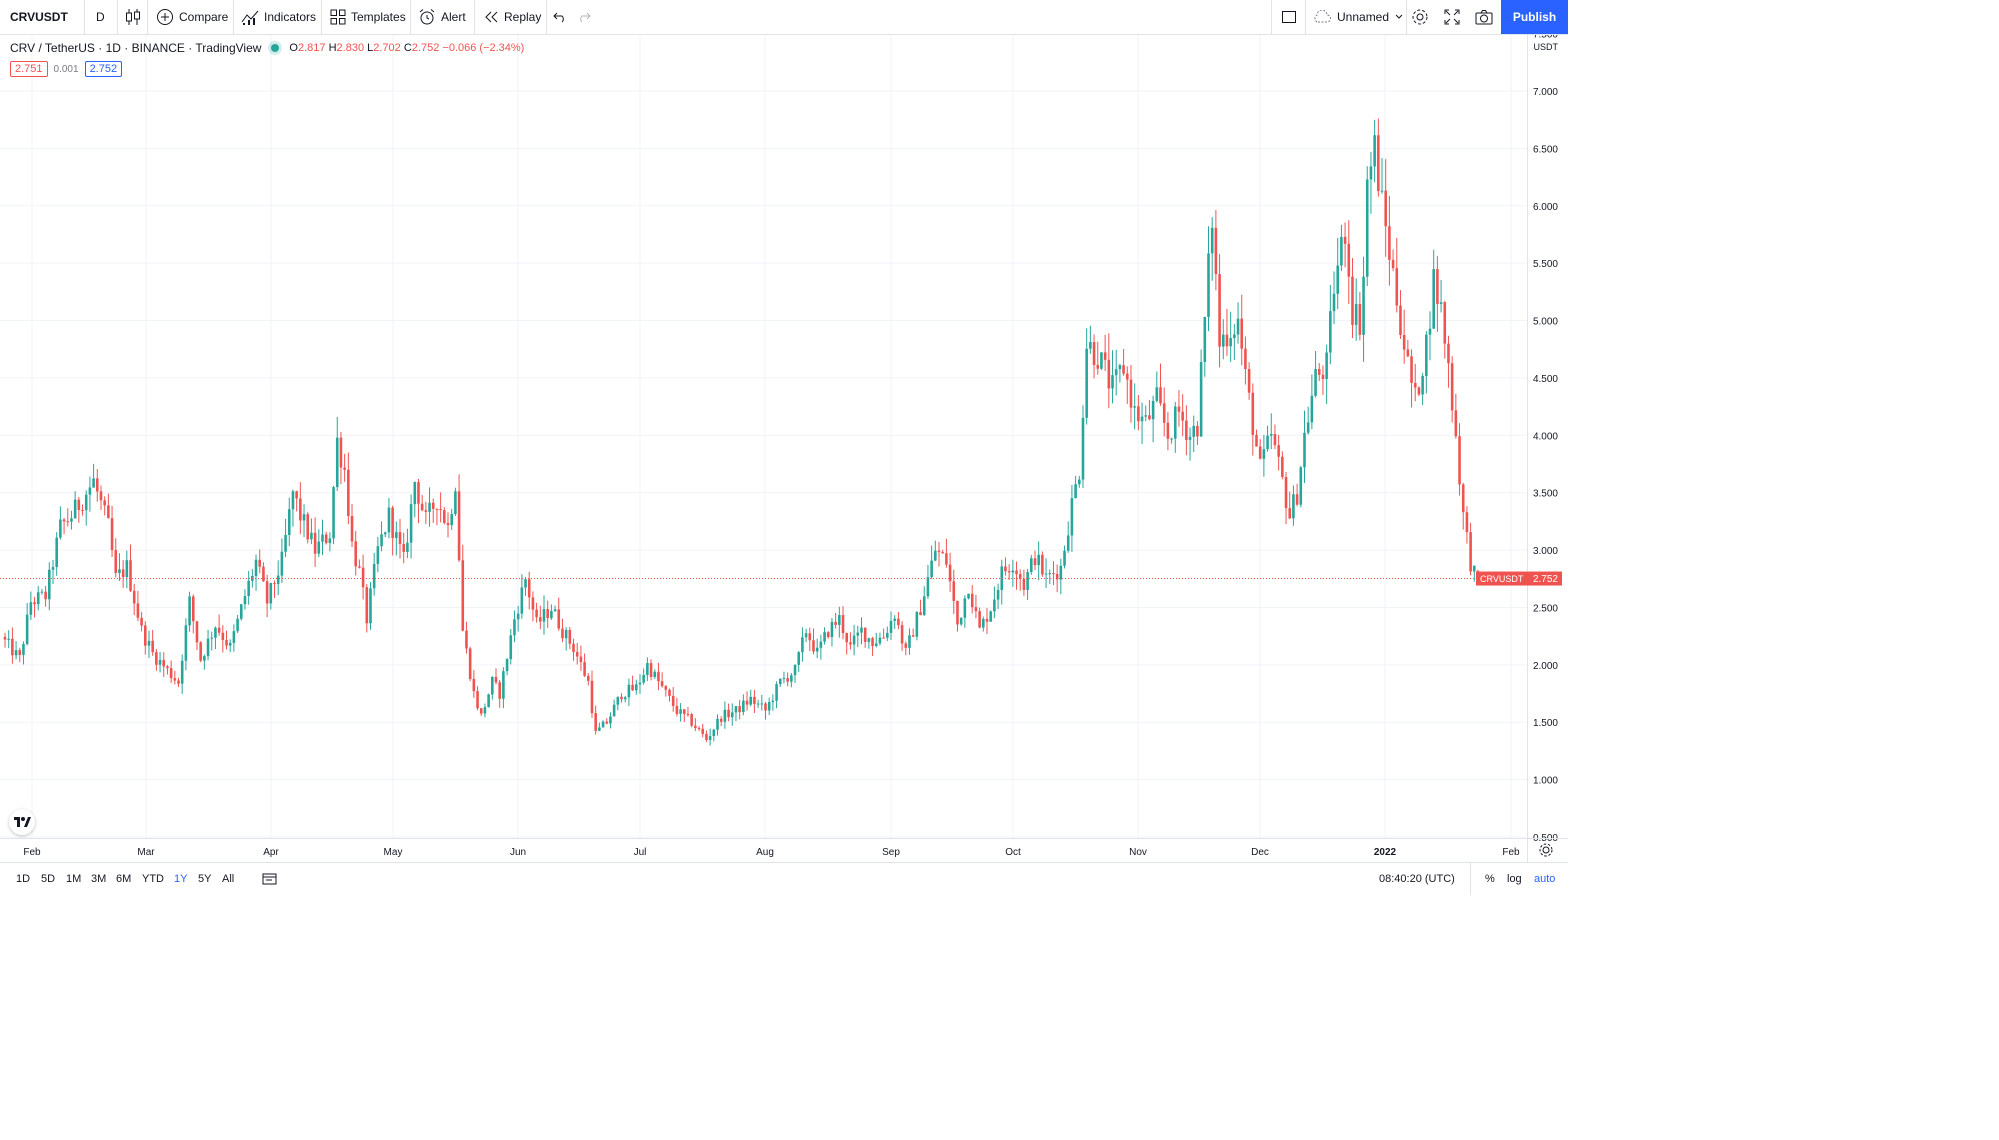 The image size is (1999, 1140). Describe the element at coordinates (1544, 879) in the screenshot. I see `auto-toggle: auto` at that location.